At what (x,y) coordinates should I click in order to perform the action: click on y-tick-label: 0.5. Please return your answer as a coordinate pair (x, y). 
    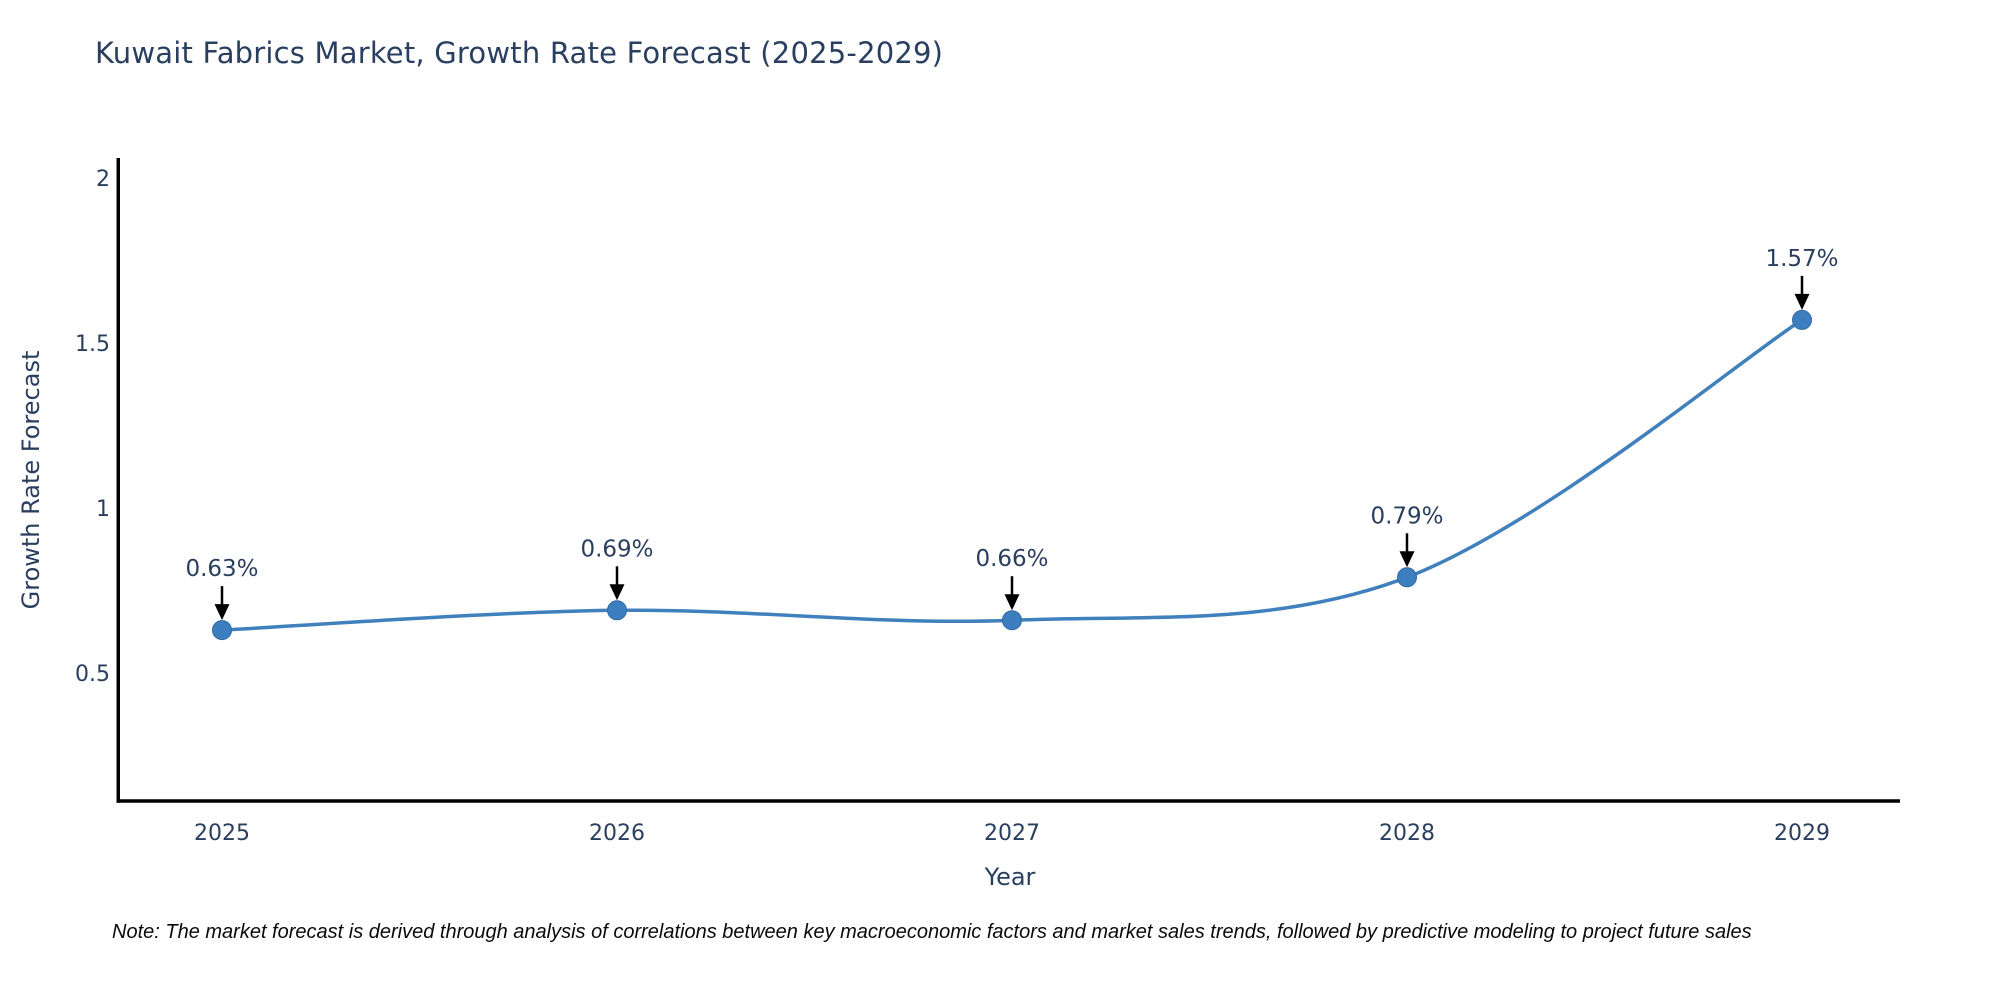
    Looking at the image, I should click on (92, 674).